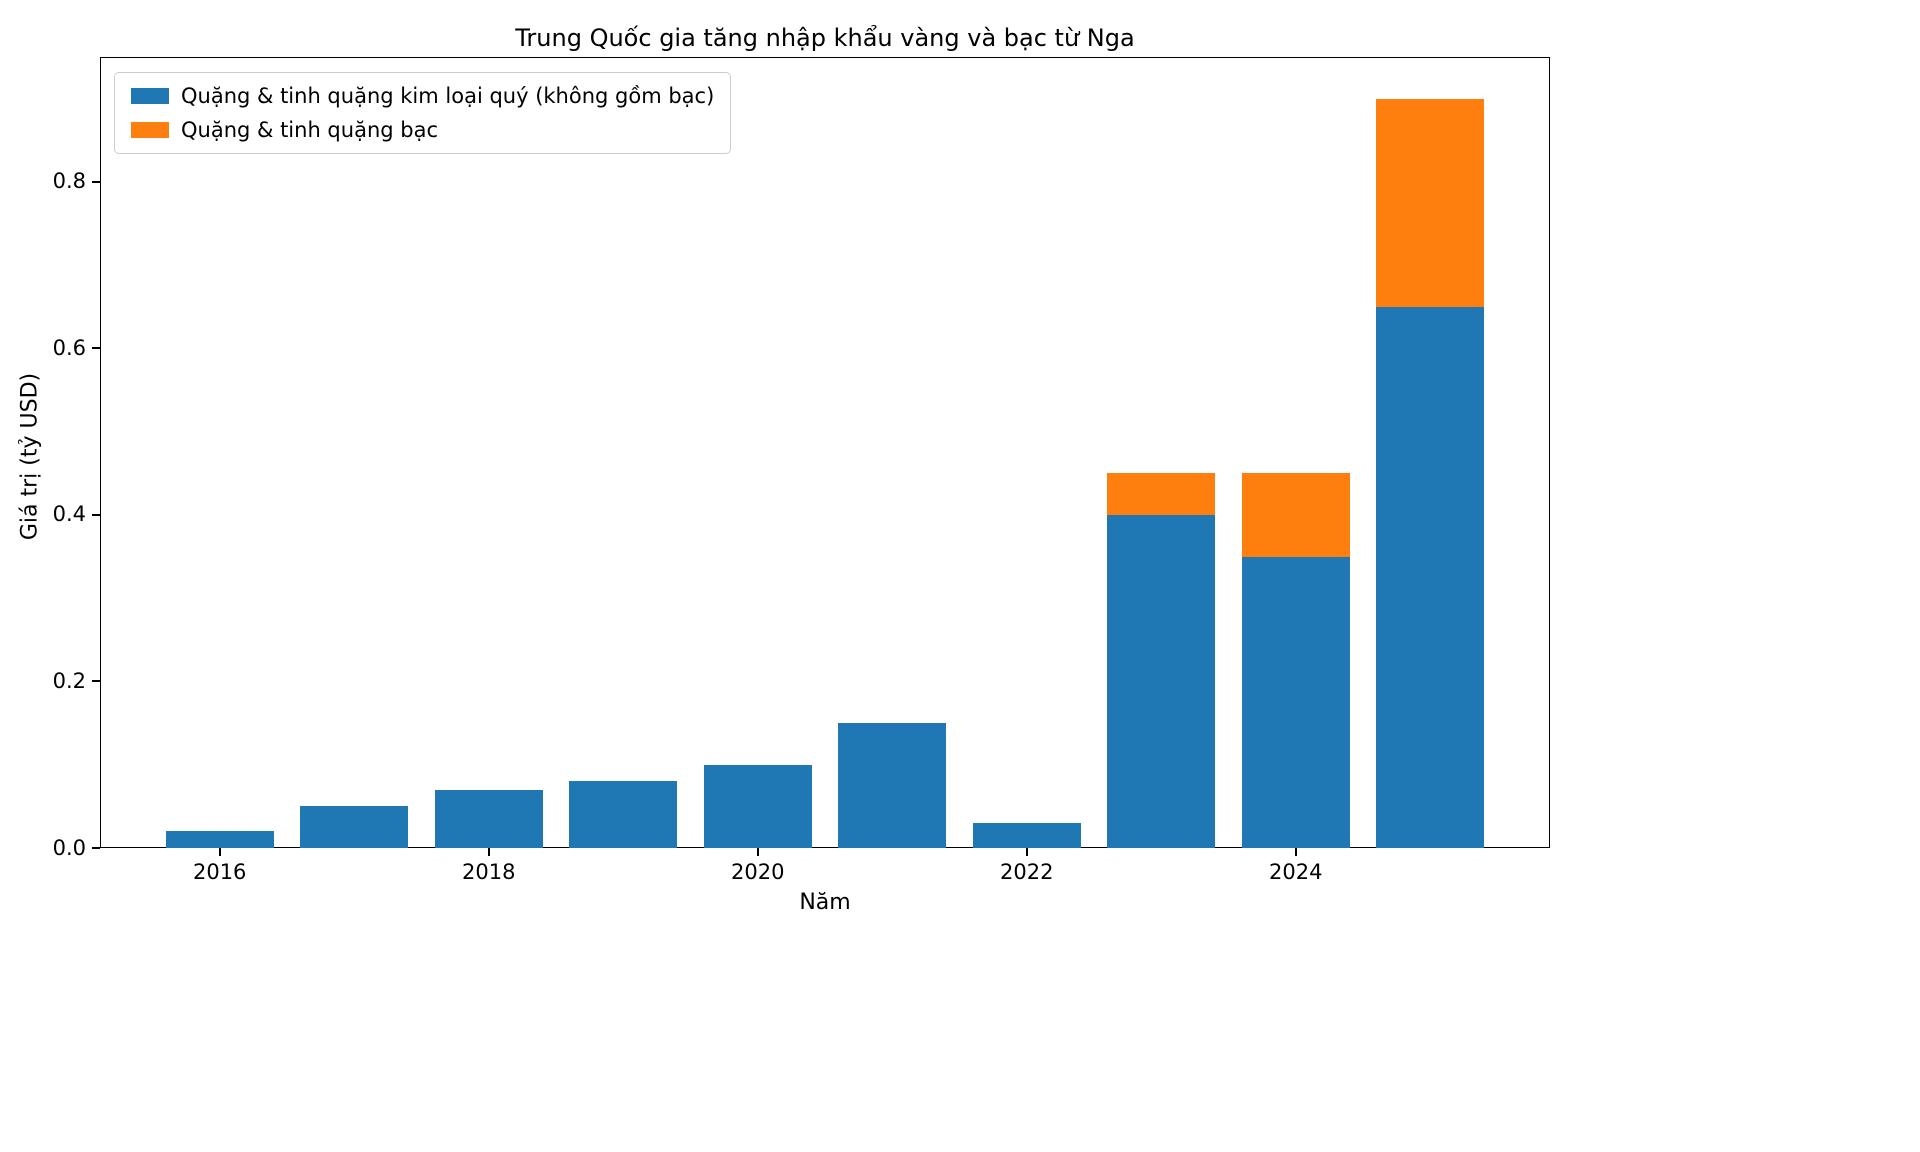  What do you see at coordinates (488, 818) in the screenshot?
I see `bar-segment-series0-2018` at bounding box center [488, 818].